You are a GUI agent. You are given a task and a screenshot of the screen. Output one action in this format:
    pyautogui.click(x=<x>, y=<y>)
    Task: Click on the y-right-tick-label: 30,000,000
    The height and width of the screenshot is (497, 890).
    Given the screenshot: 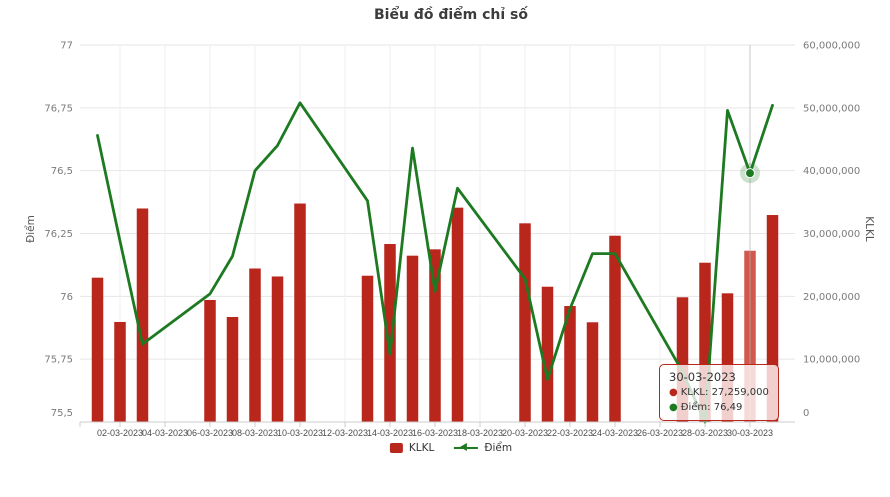 What is the action you would take?
    pyautogui.click(x=831, y=234)
    